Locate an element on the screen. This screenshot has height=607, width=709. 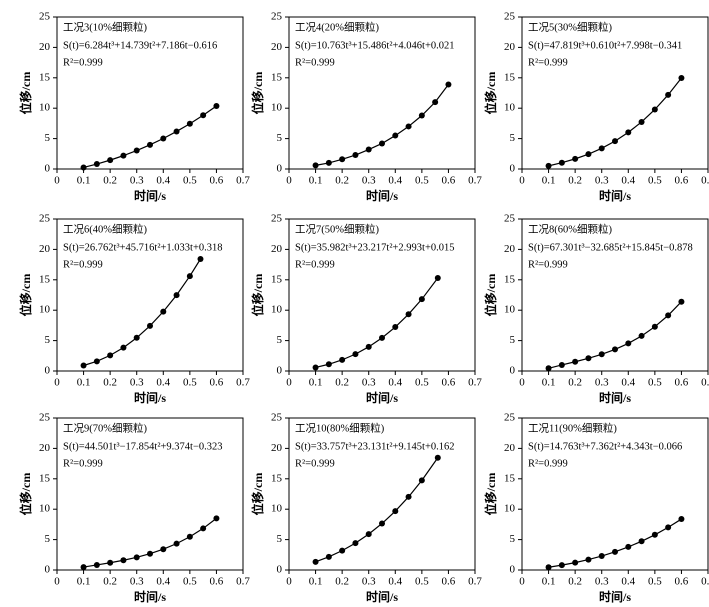
panel-title: 工况7(50%细颗粒) is located at coordinates (337, 228).